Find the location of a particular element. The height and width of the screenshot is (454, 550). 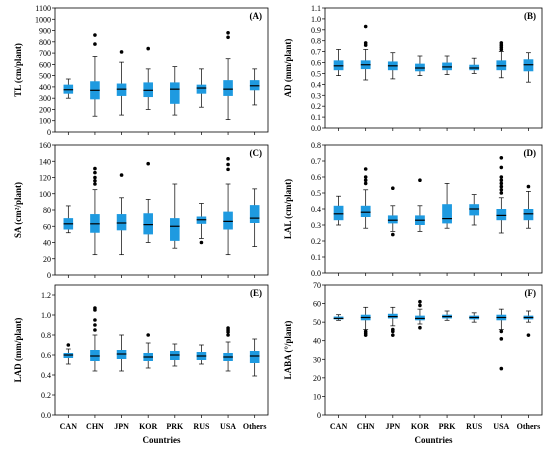

y-tick-label: 40 is located at coordinates (47, 243).